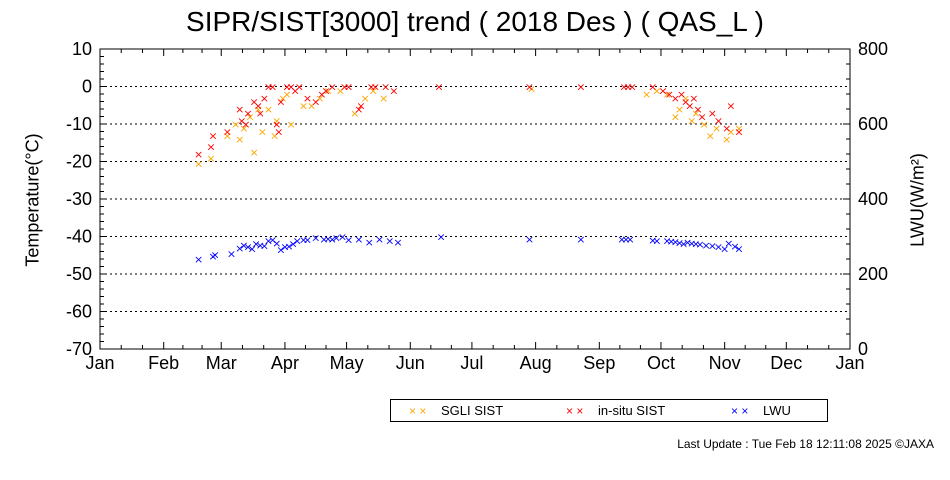  Describe the element at coordinates (87, 87) in the screenshot. I see `y-left-tick-label: 0` at that location.